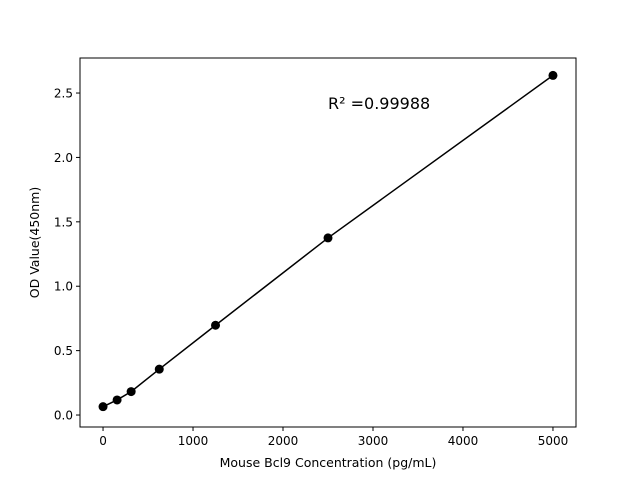  I want to click on x-tick-label: 1000, so click(193, 441).